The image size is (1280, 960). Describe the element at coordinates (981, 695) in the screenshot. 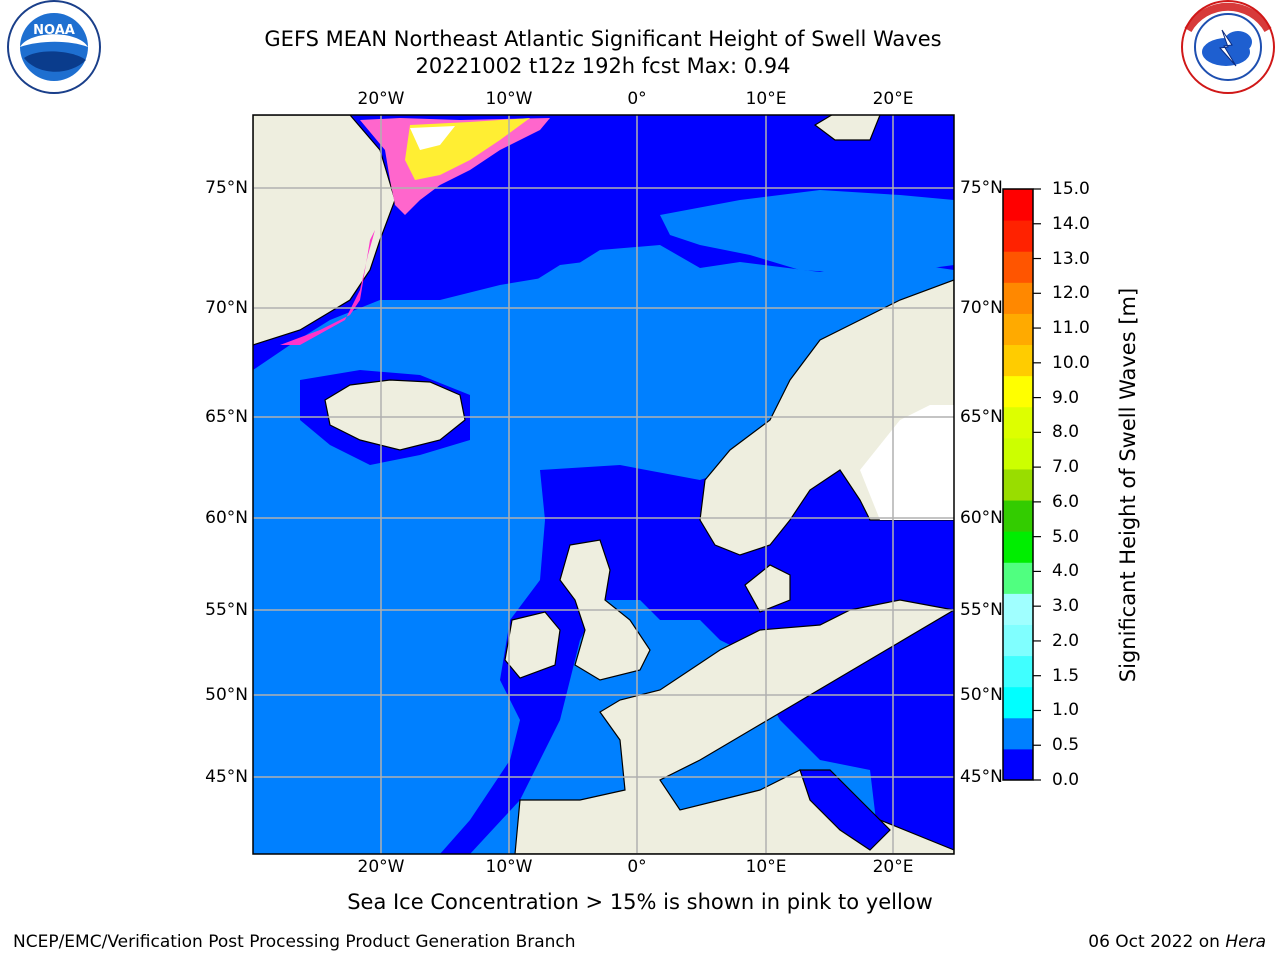

I see `lat-label-right-50n: 50°N` at that location.